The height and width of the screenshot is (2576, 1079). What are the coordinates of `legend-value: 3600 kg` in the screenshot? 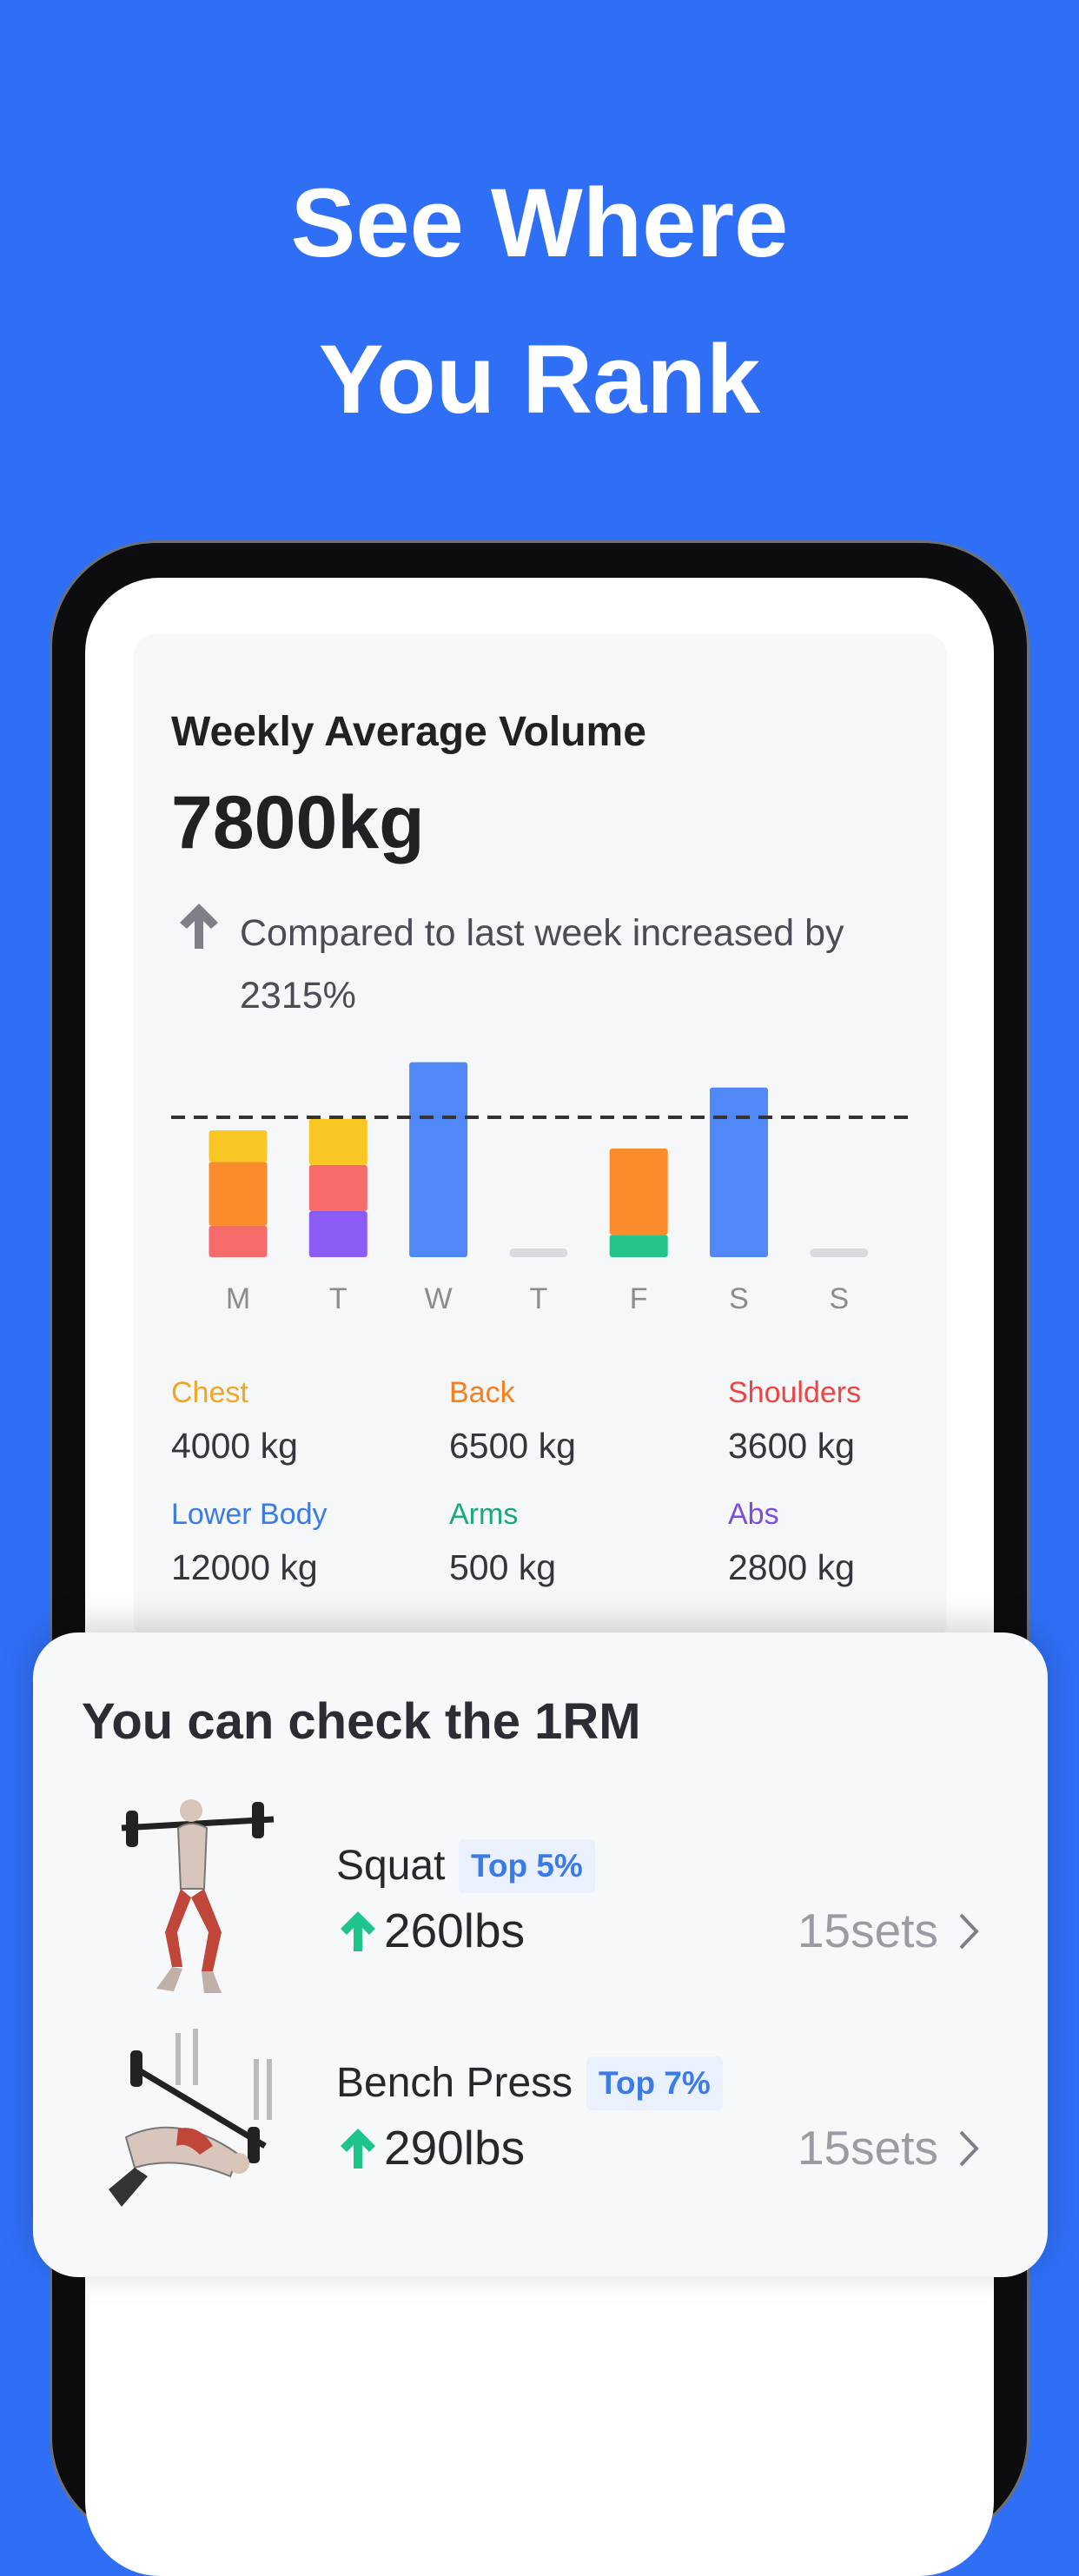 It's located at (791, 1446).